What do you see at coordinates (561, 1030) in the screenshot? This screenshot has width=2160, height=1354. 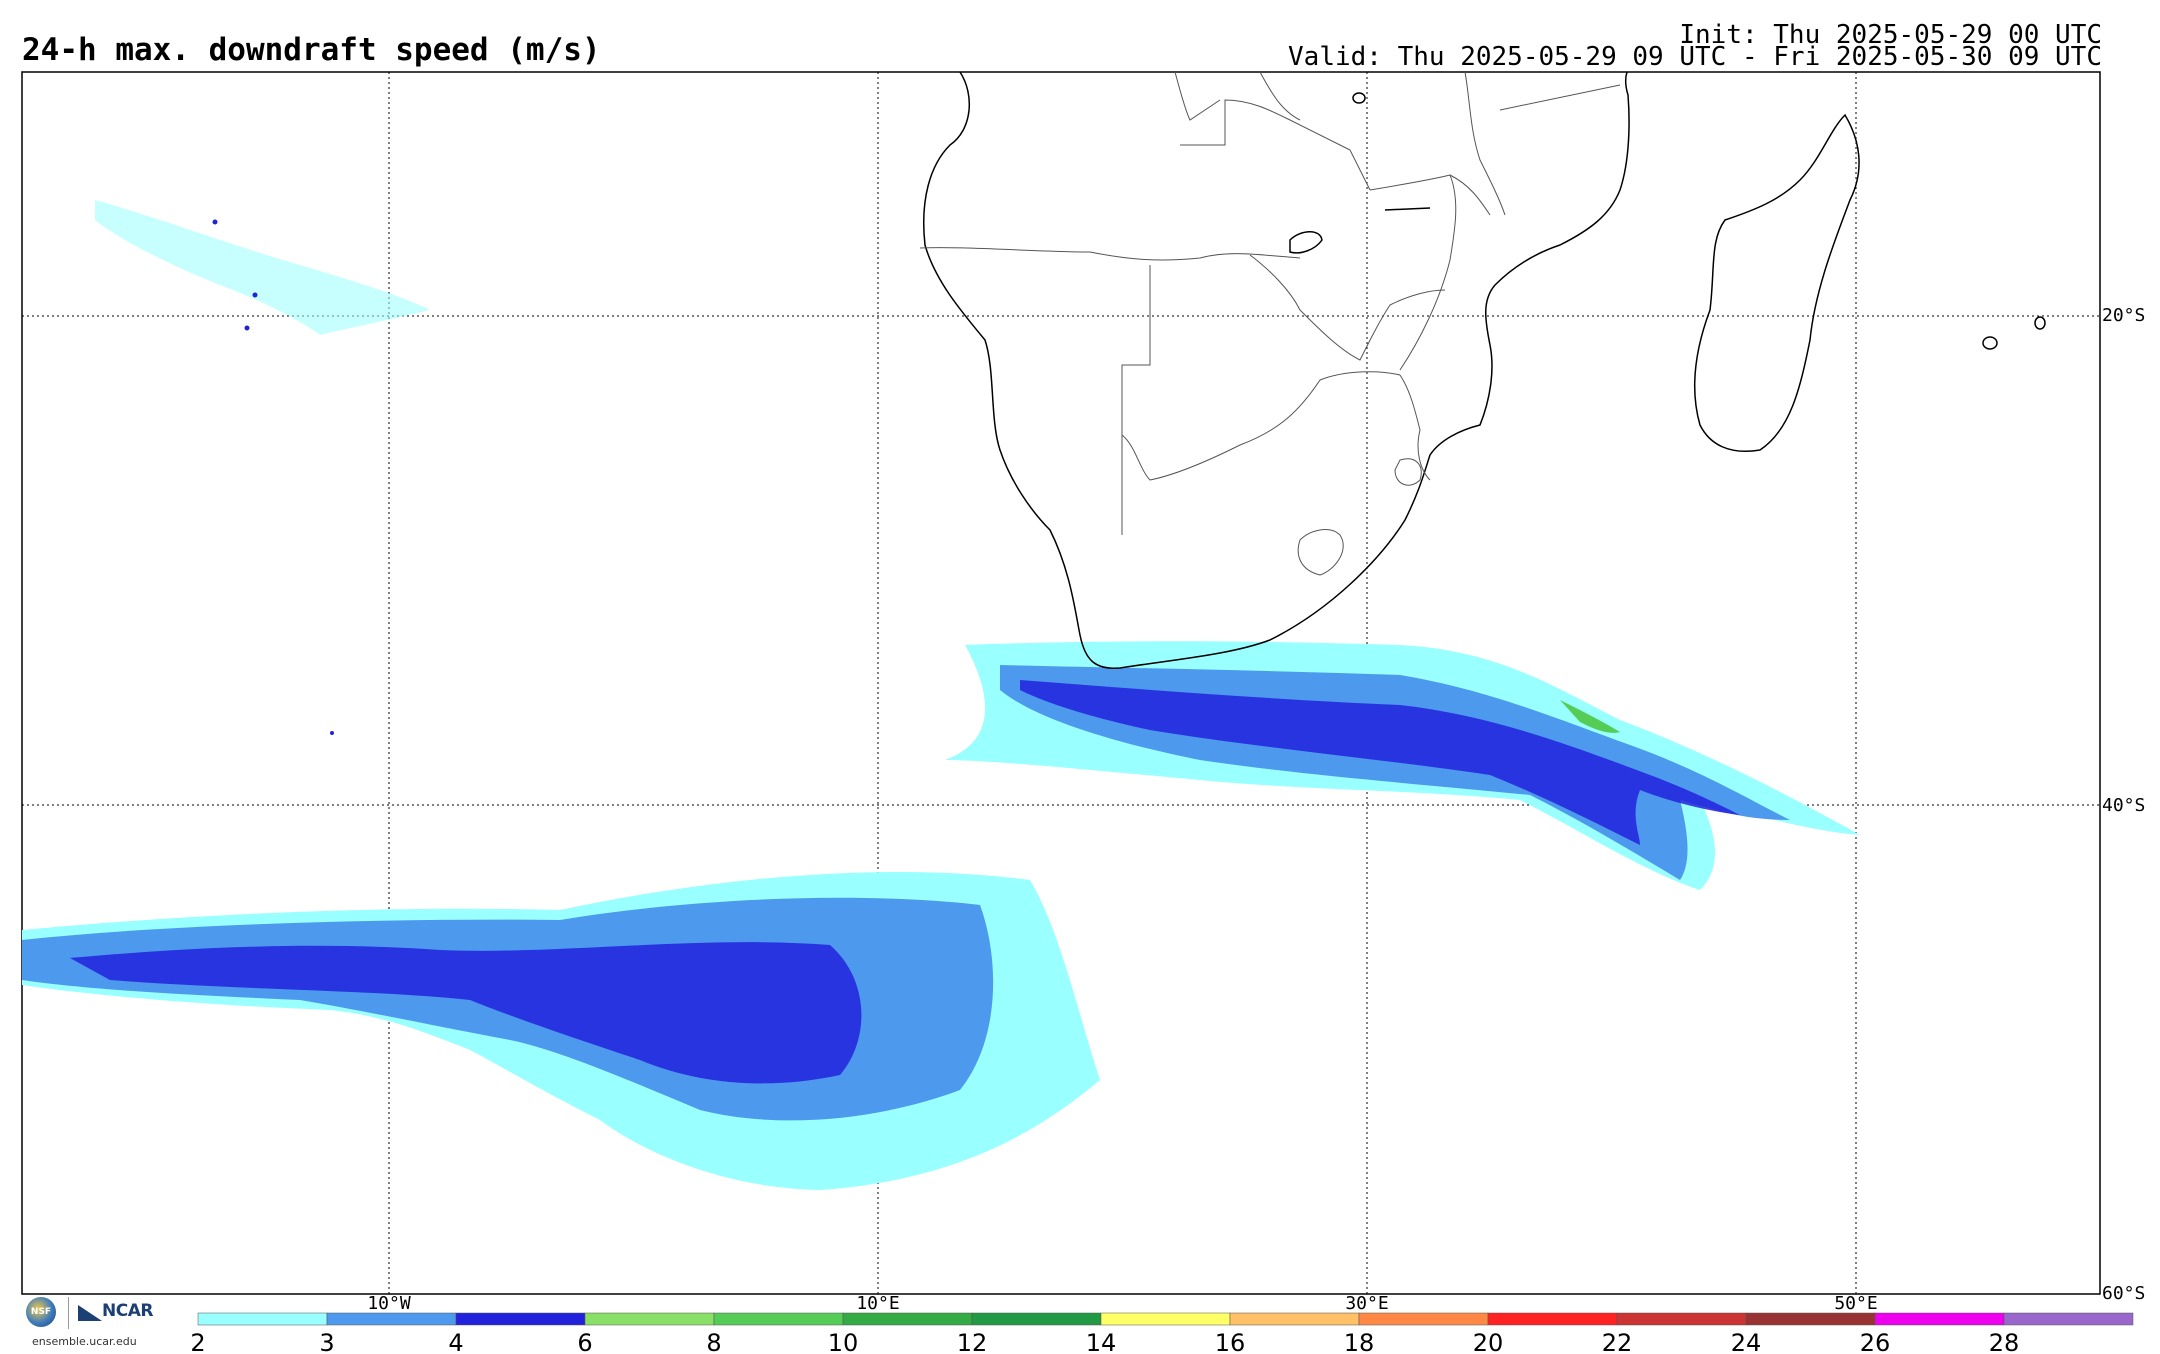 I see `downdraft-field-south` at bounding box center [561, 1030].